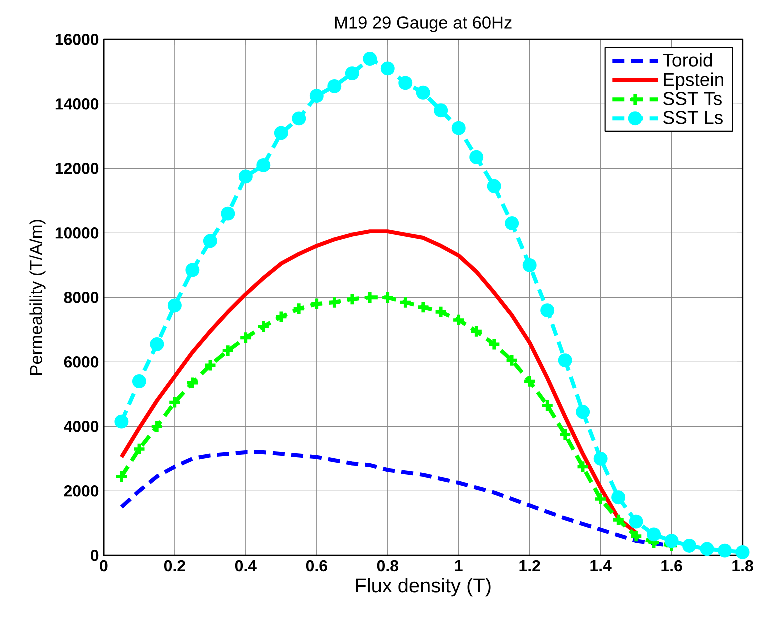 The width and height of the screenshot is (770, 618). What do you see at coordinates (95, 556) in the screenshot?
I see `y-tick-label: 0` at bounding box center [95, 556].